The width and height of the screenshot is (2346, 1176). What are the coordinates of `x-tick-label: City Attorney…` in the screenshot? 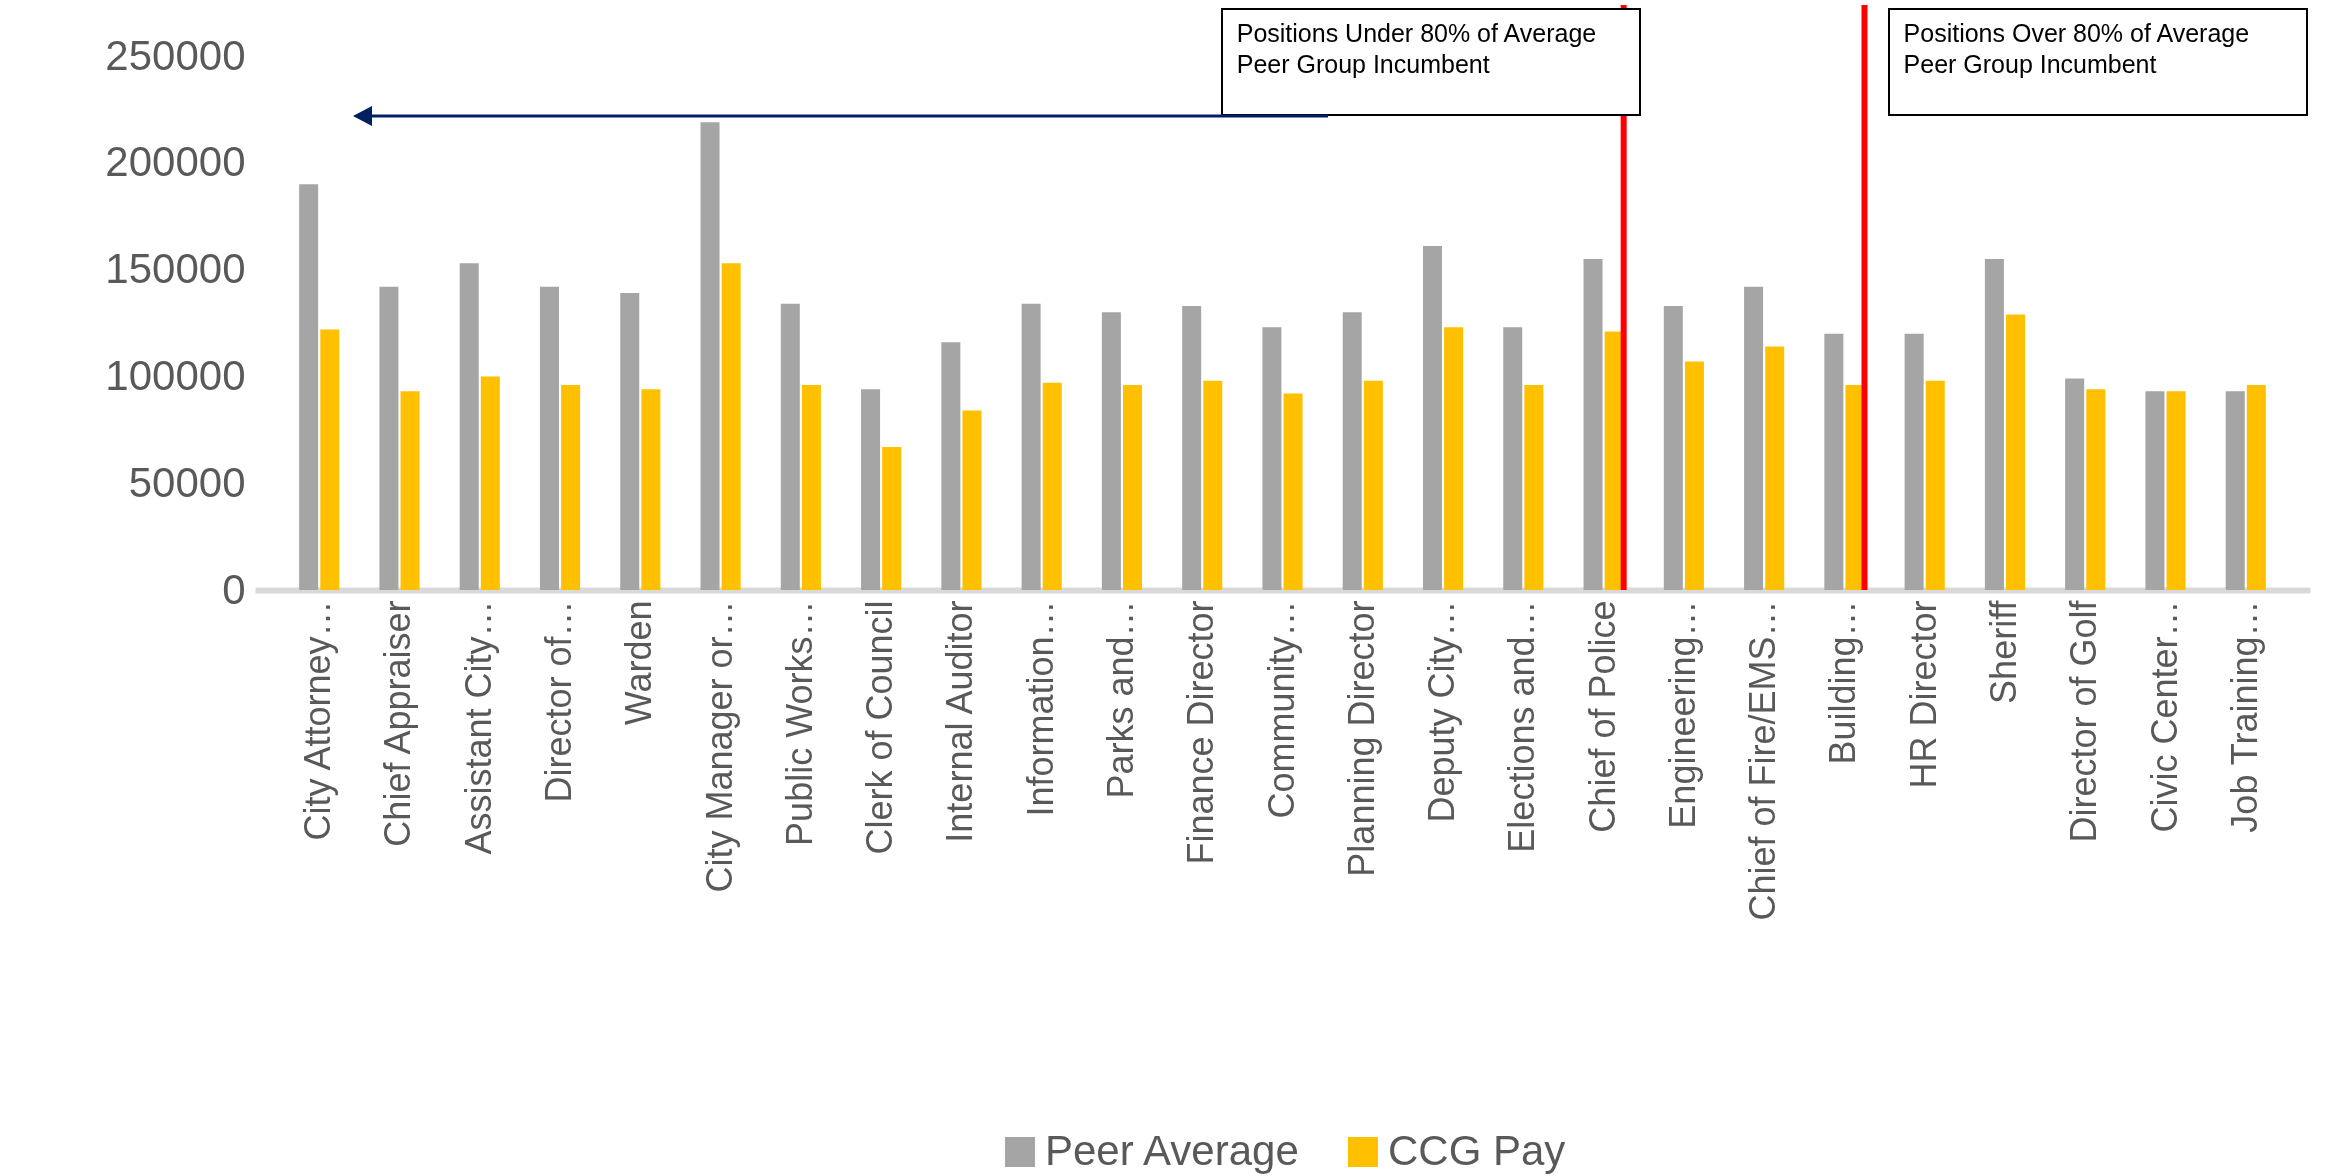 It's located at (318, 720).